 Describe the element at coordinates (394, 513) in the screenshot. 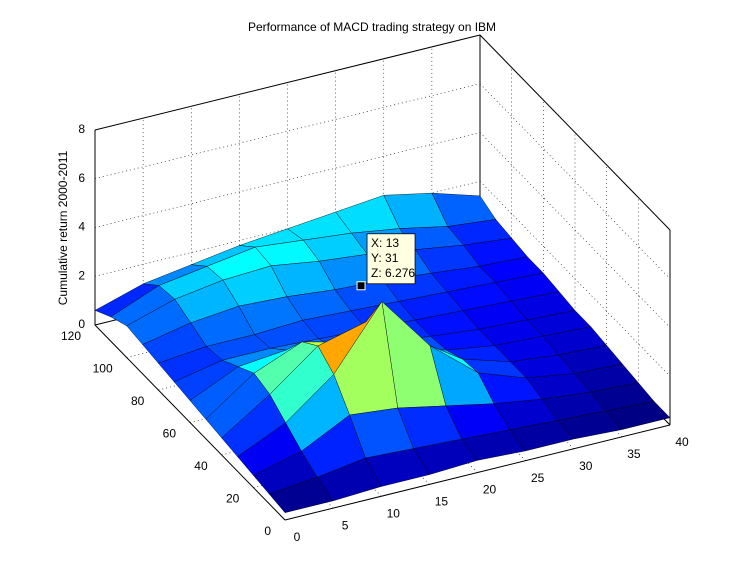

I see `x-tick-label: 10` at that location.